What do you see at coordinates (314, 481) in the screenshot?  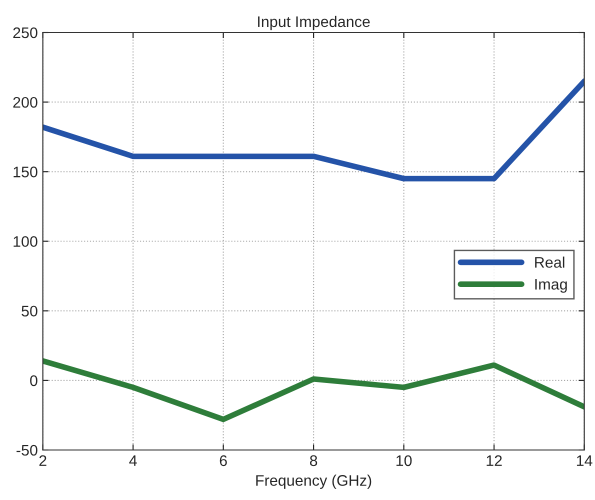 I see `x-axis-title: Frequency (GHz)` at bounding box center [314, 481].